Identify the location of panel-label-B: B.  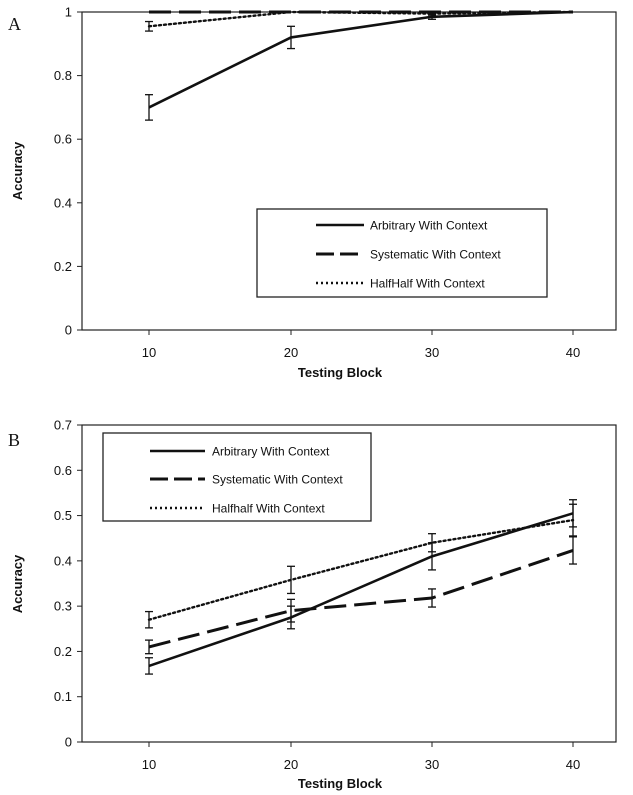
(14, 440).